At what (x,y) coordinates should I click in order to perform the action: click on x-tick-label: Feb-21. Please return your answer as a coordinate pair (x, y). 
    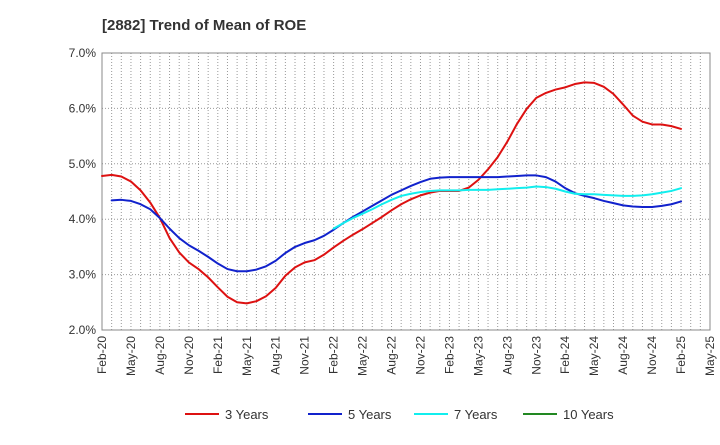
    Looking at the image, I should click on (218, 355).